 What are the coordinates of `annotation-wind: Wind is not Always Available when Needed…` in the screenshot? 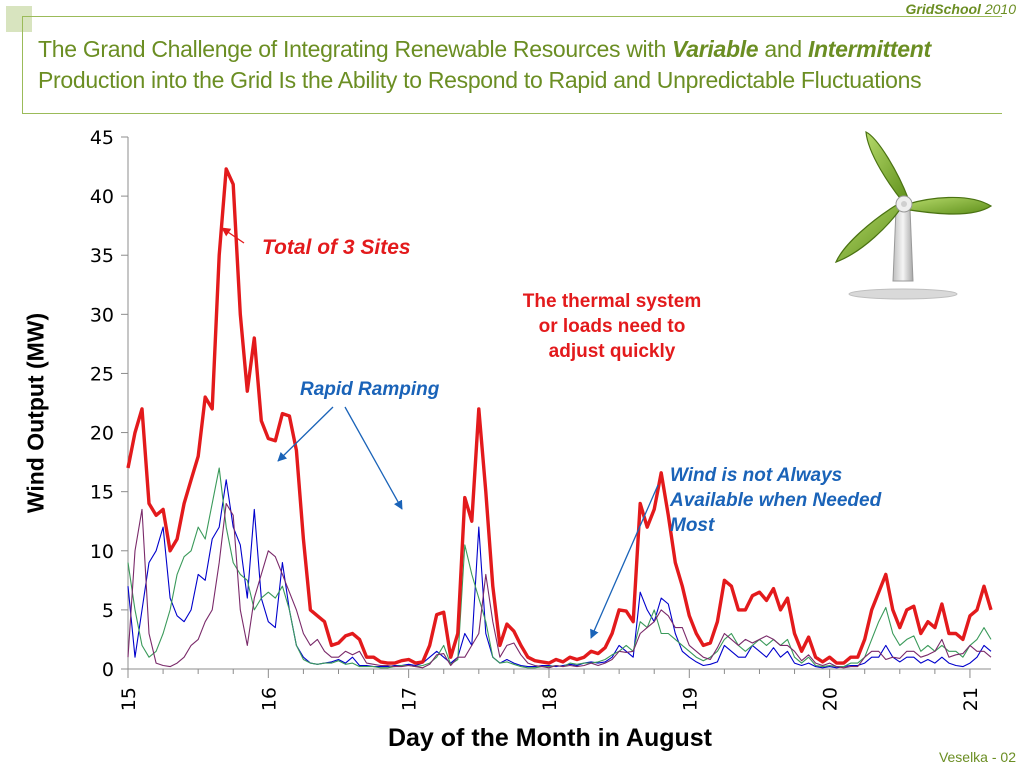 It's located at (776, 500).